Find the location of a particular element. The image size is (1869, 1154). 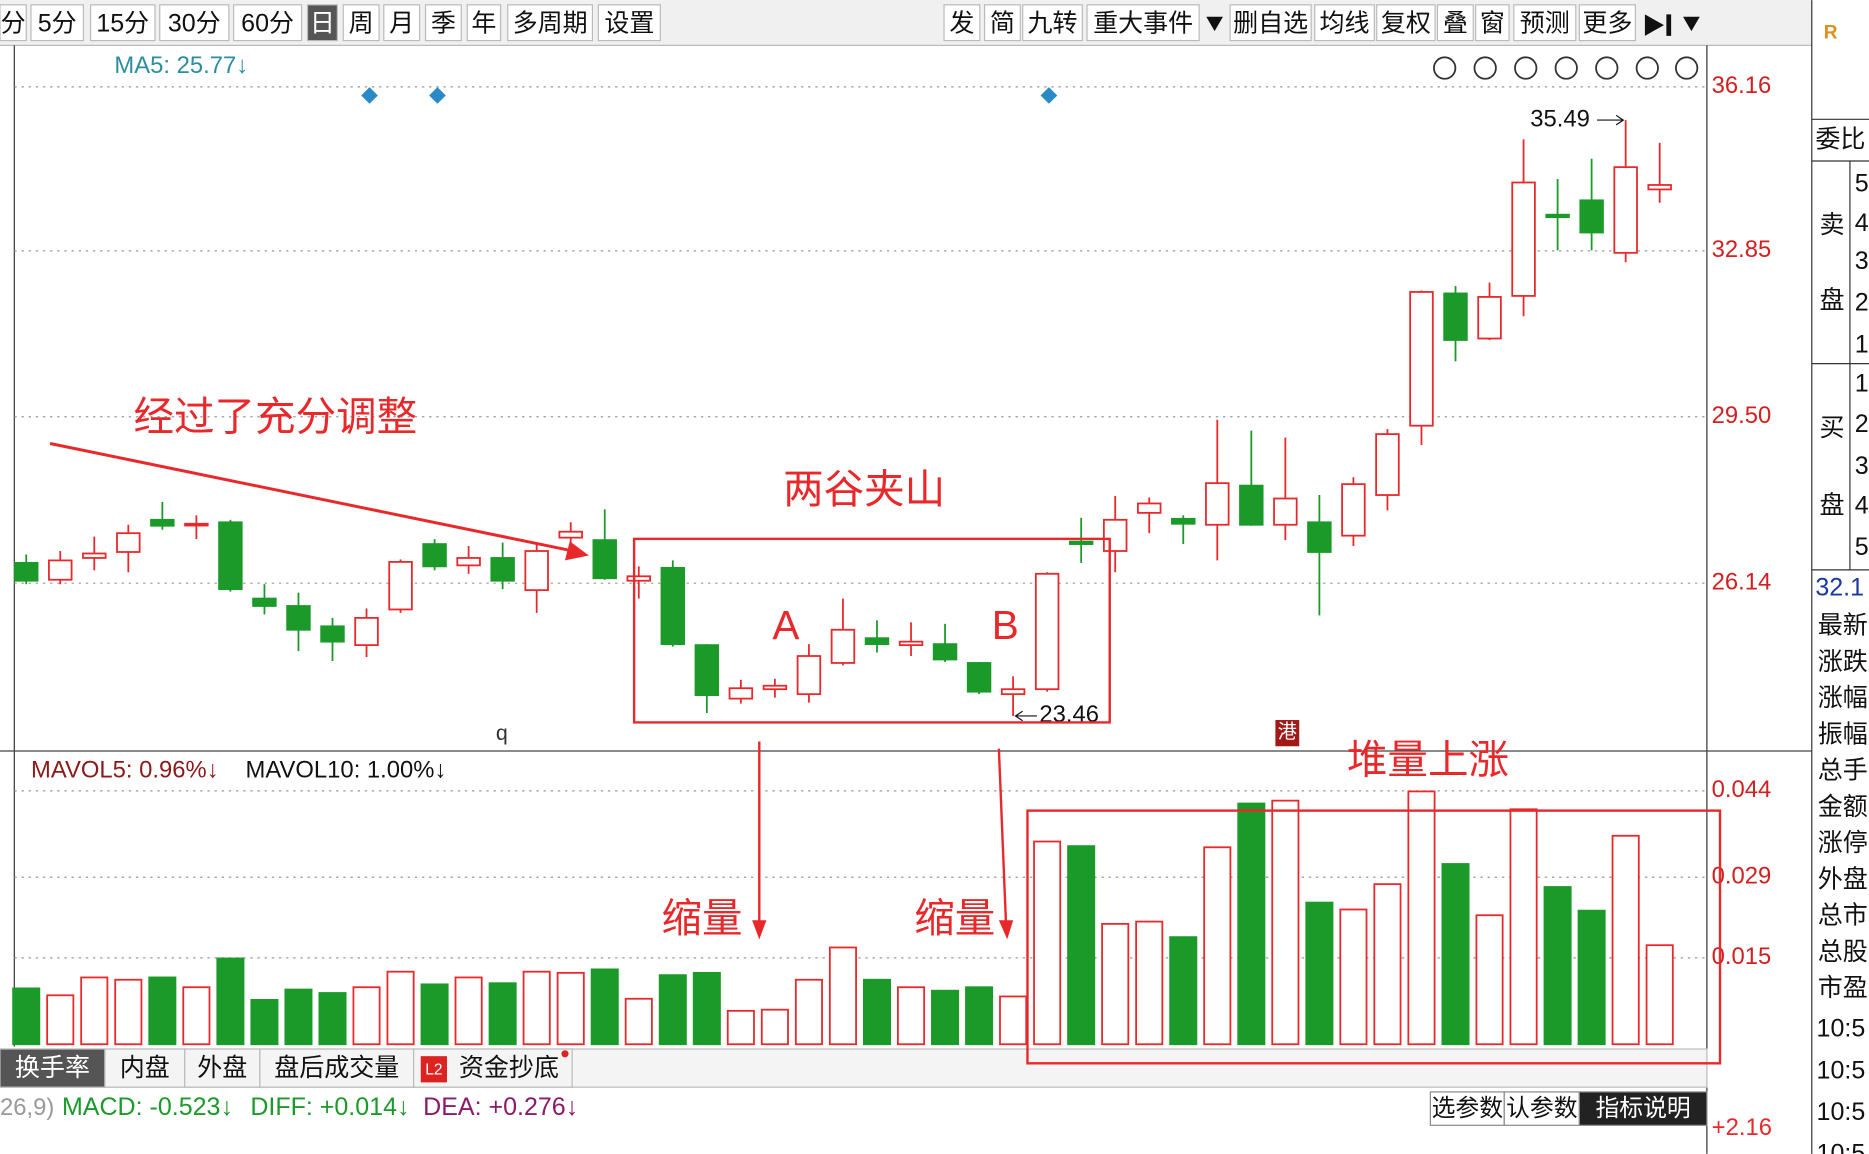

indicator-button-label: 选参数 is located at coordinates (1468, 1108).